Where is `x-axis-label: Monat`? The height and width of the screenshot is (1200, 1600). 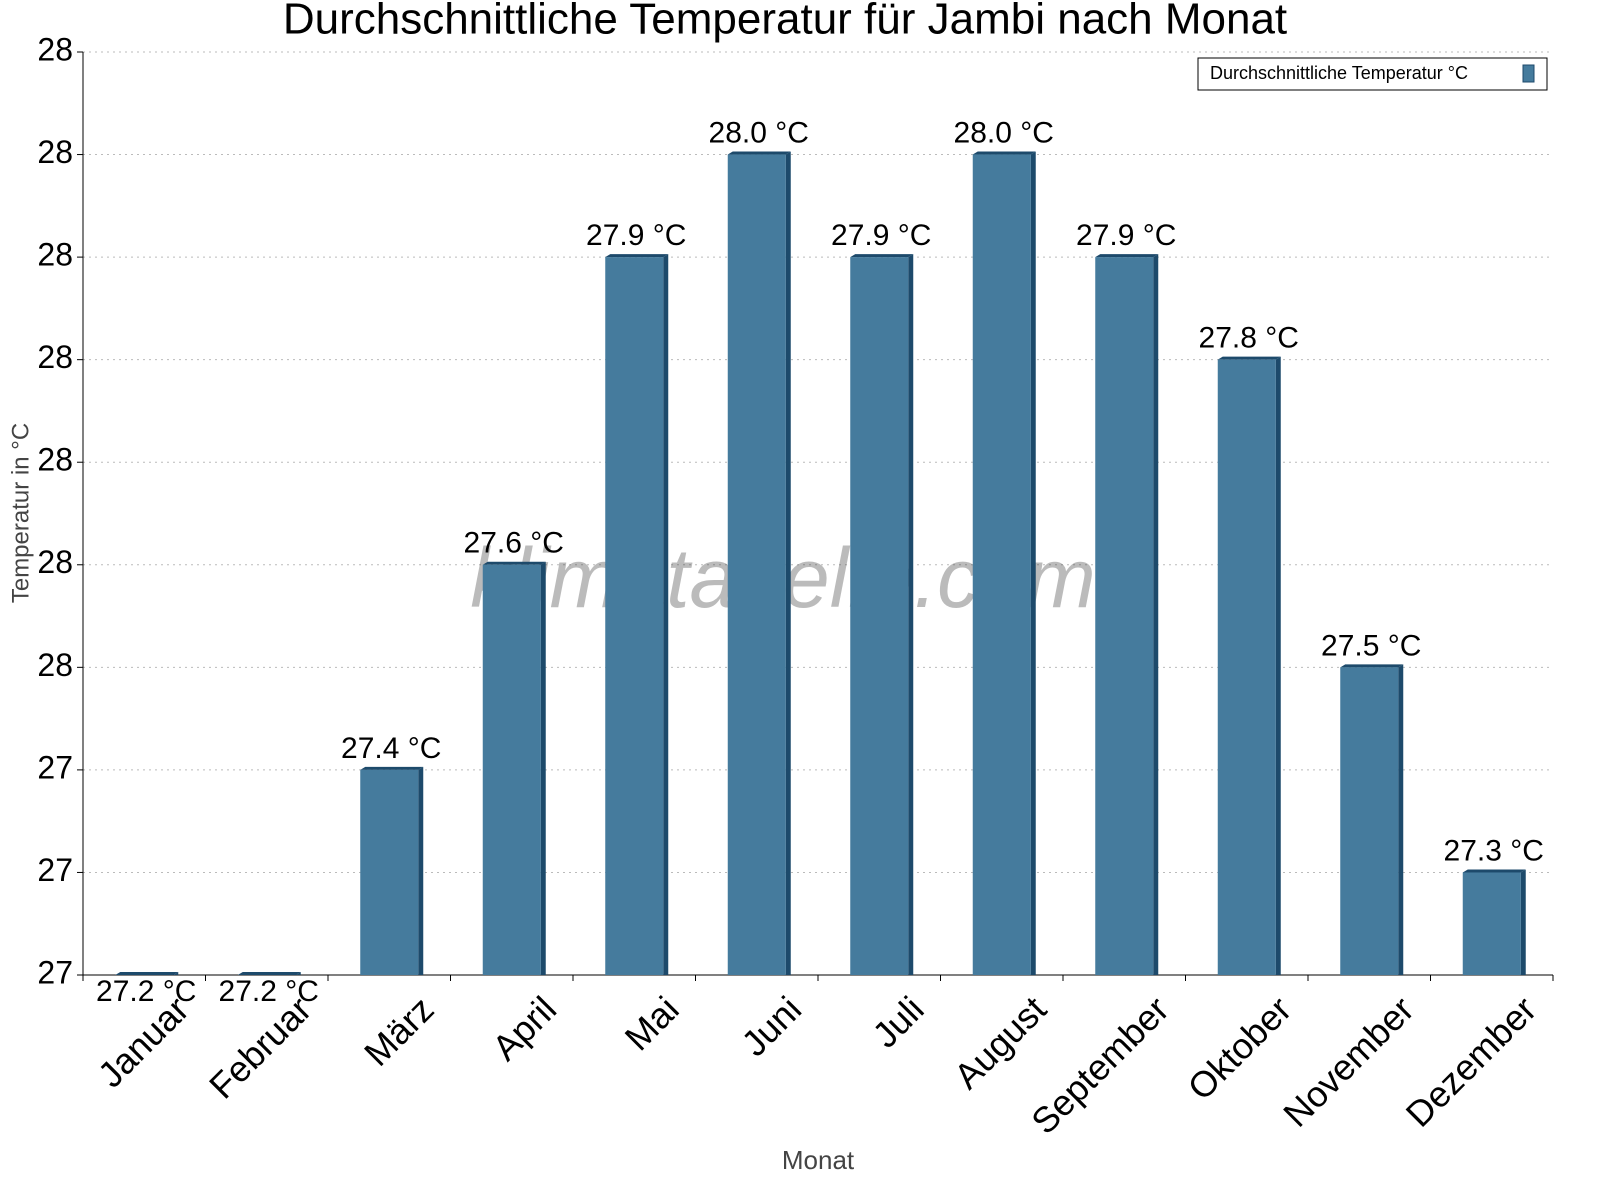 x-axis-label: Monat is located at coordinates (818, 1160).